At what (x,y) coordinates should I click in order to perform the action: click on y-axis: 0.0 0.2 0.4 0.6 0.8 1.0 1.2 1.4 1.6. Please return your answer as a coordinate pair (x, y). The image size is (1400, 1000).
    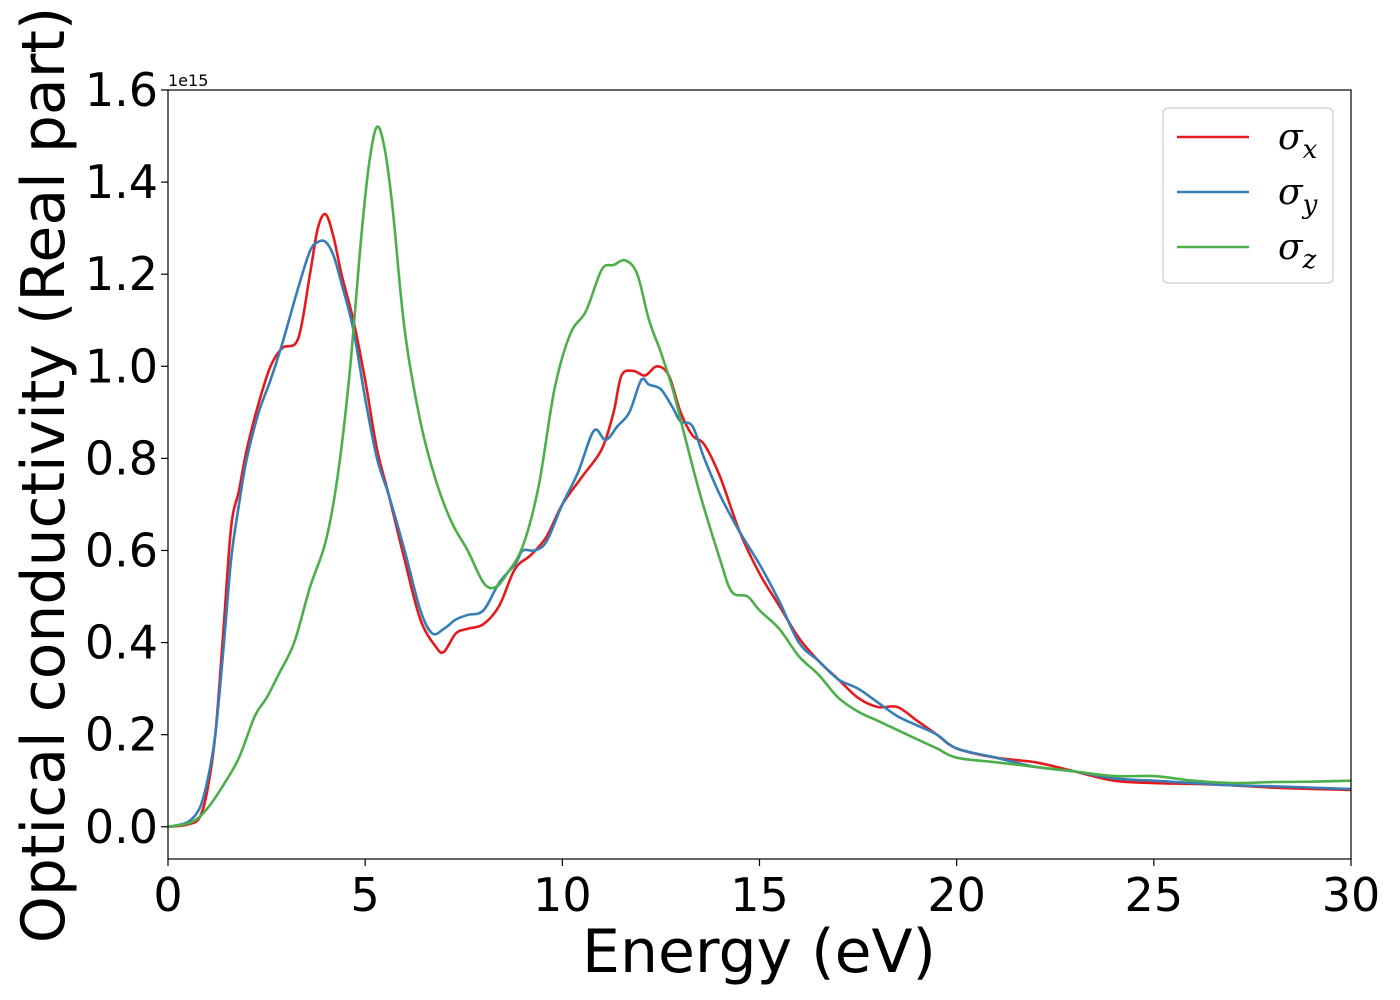
    Looking at the image, I should click on (126, 458).